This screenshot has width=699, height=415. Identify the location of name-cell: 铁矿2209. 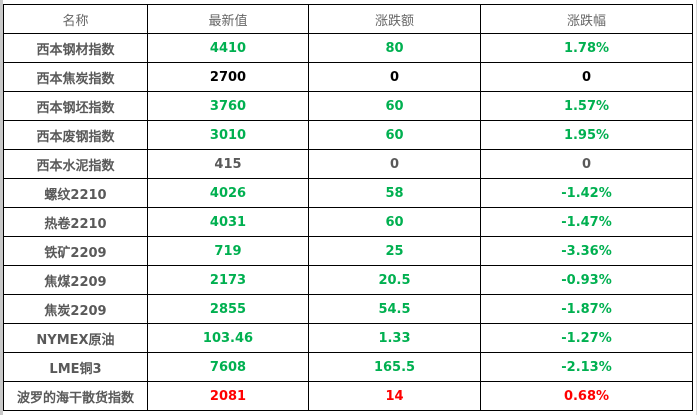
(75, 251).